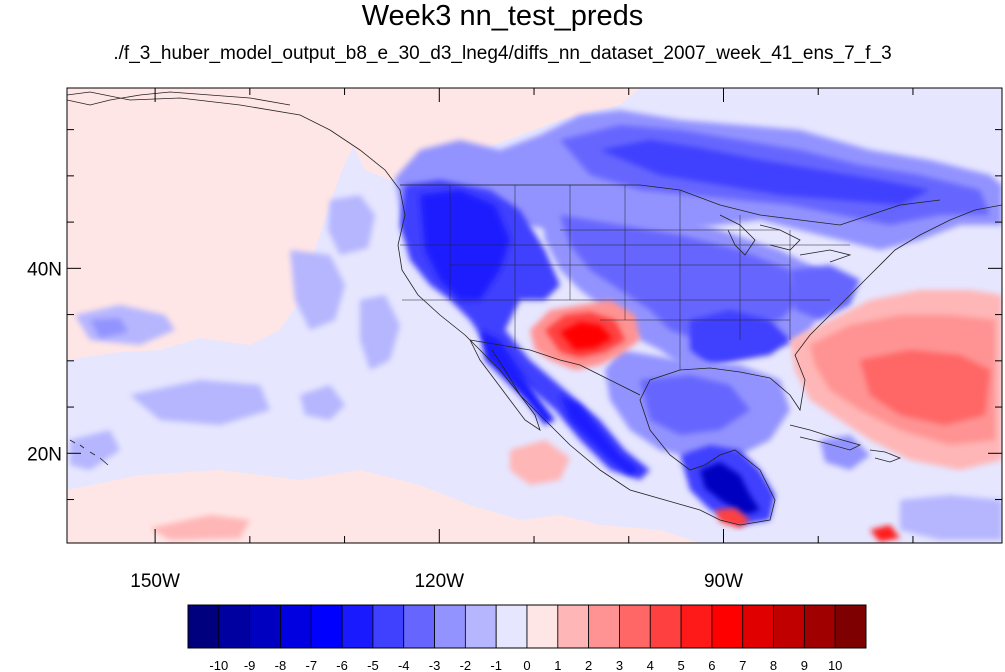 The height and width of the screenshot is (672, 1005). I want to click on colorbar-label: 5, so click(680, 665).